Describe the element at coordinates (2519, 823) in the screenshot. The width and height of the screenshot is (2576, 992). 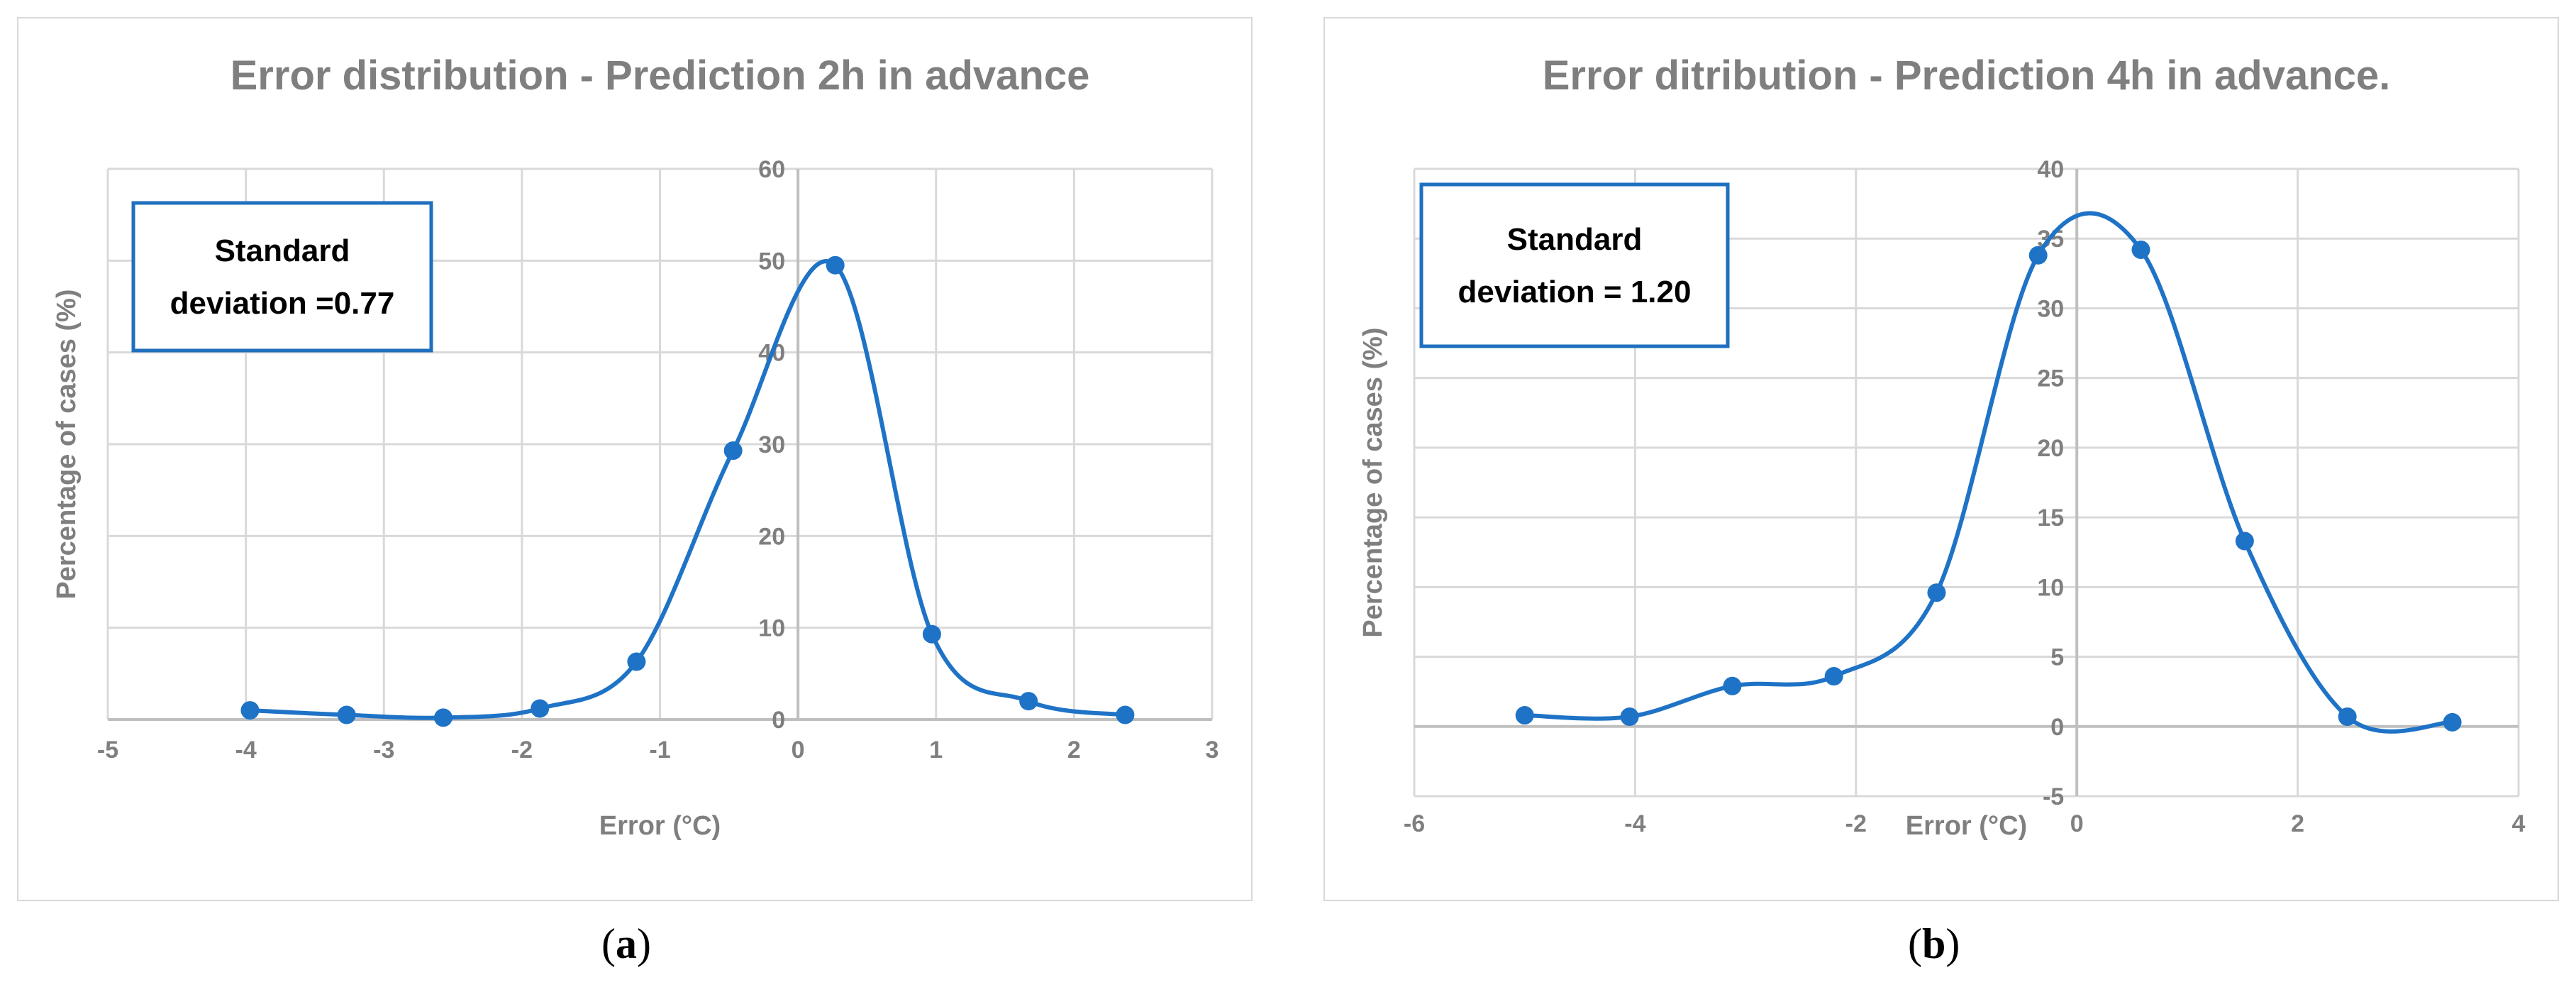
I see `x-tick-label: 4` at that location.